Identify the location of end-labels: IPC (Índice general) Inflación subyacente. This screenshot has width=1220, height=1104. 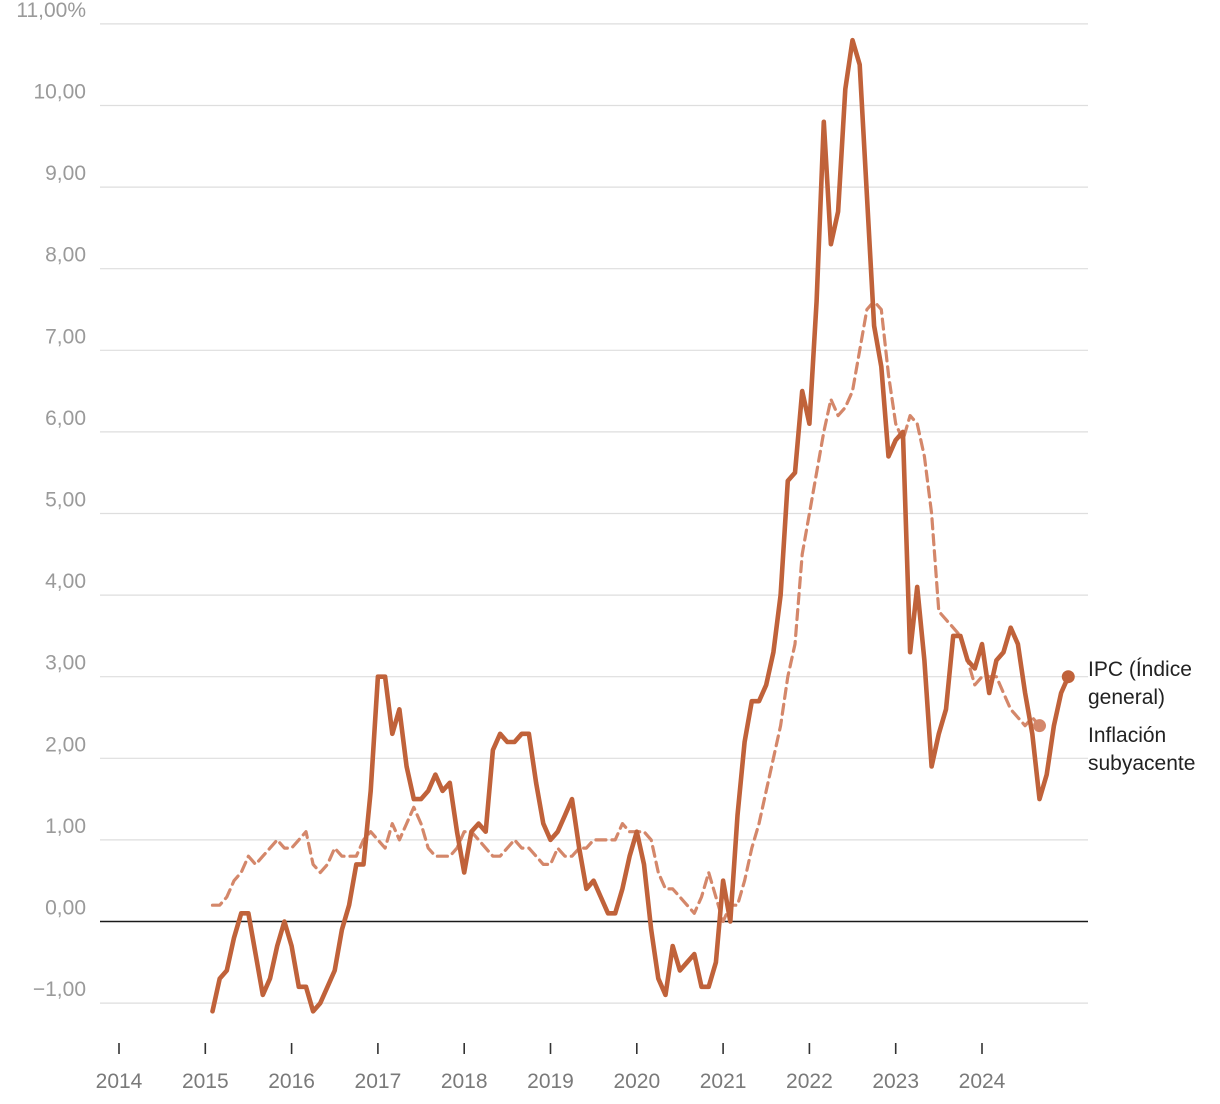
(1114, 716).